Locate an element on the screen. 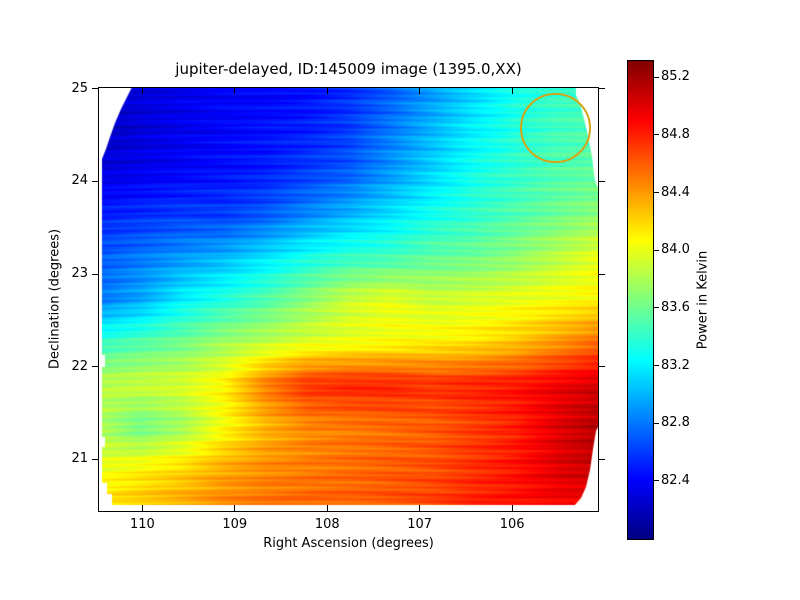 The width and height of the screenshot is (800, 600). y-axis-ticklabel: 25 is located at coordinates (79, 88).